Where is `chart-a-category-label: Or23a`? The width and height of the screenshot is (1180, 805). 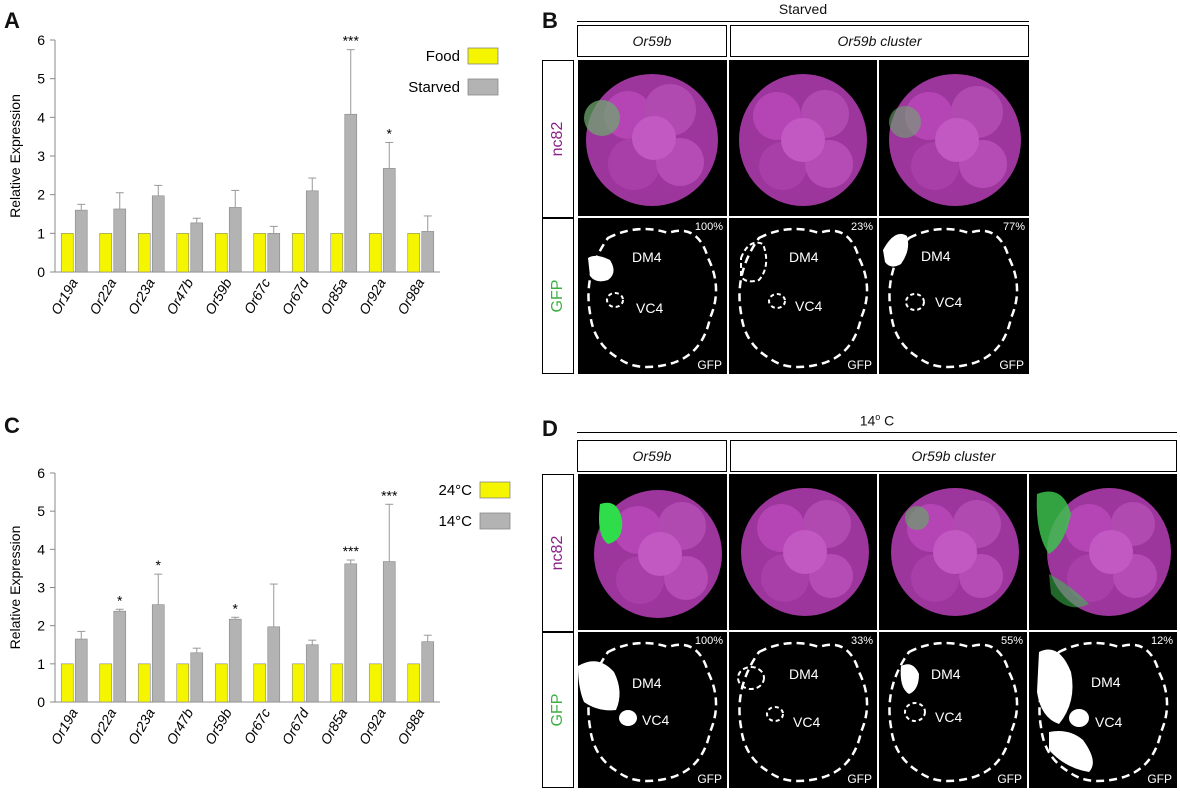 chart-a-category-label: Or23a is located at coordinates (141, 296).